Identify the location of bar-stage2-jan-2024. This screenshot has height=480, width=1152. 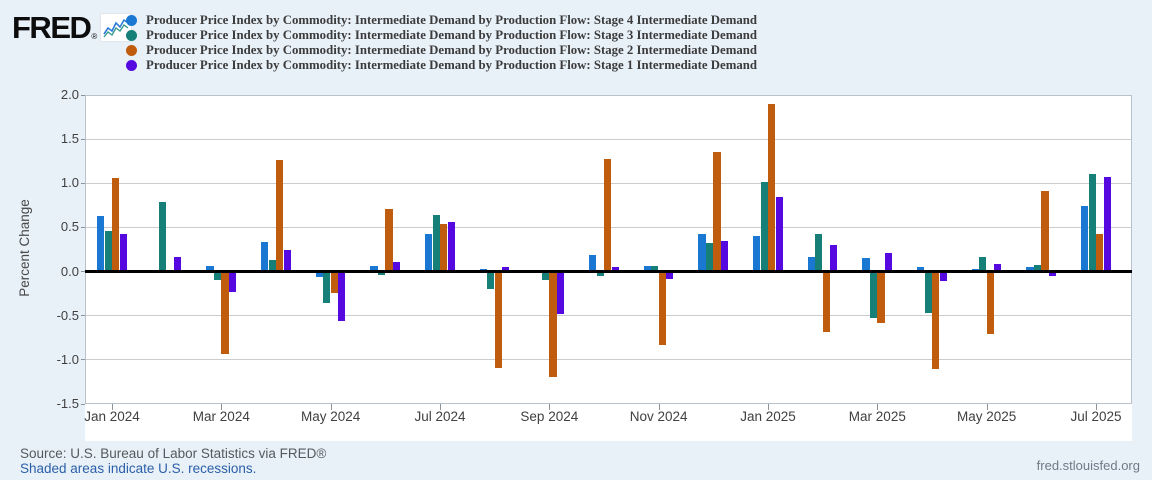
(116, 224).